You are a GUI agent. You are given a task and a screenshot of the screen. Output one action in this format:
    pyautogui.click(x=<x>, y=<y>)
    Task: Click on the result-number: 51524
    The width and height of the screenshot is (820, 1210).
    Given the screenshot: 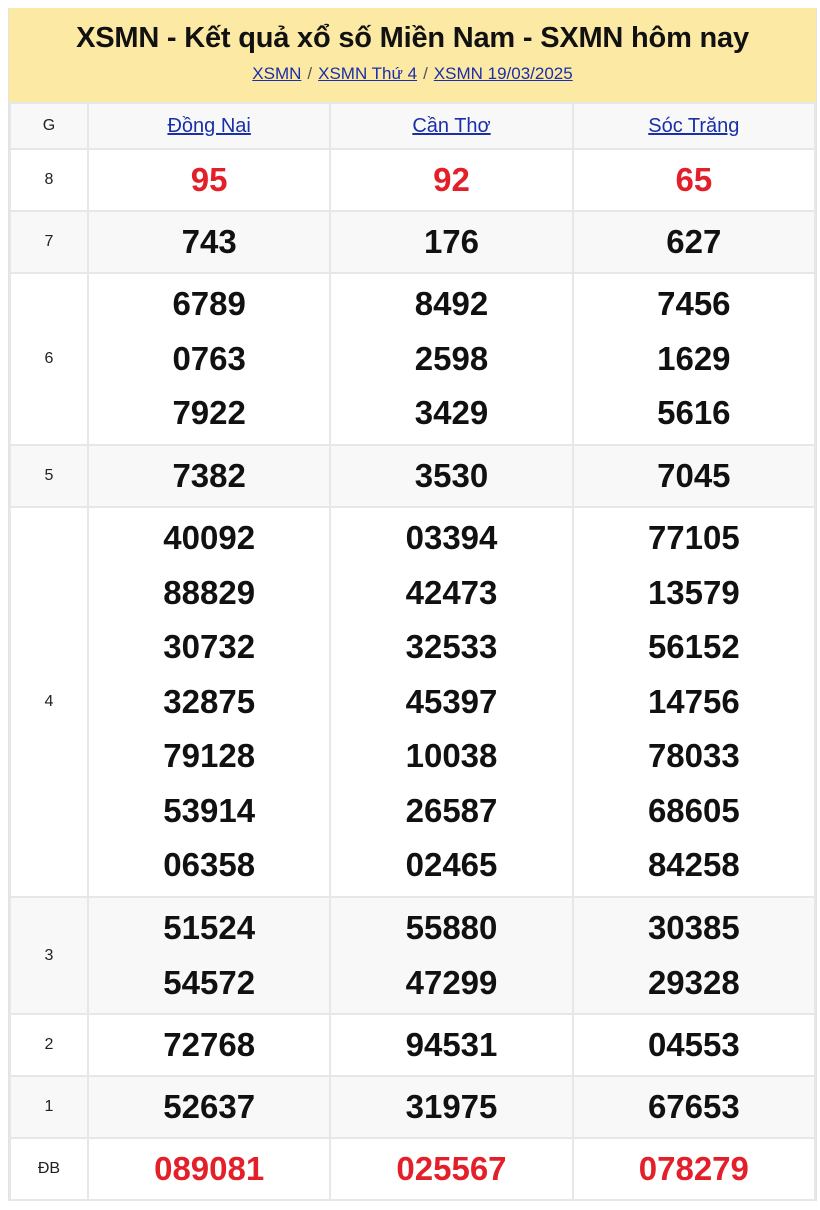 What is the action you would take?
    pyautogui.click(x=209, y=927)
    